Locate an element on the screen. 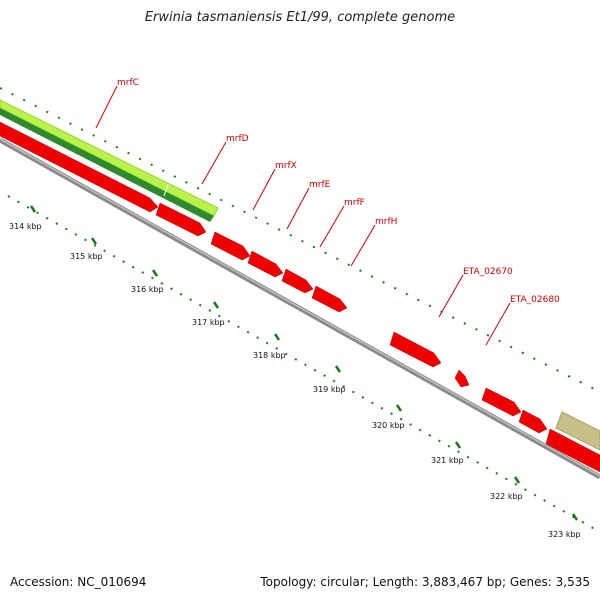 The width and height of the screenshot is (600, 600). cds-arrow-mrfF is located at coordinates (297, 281).